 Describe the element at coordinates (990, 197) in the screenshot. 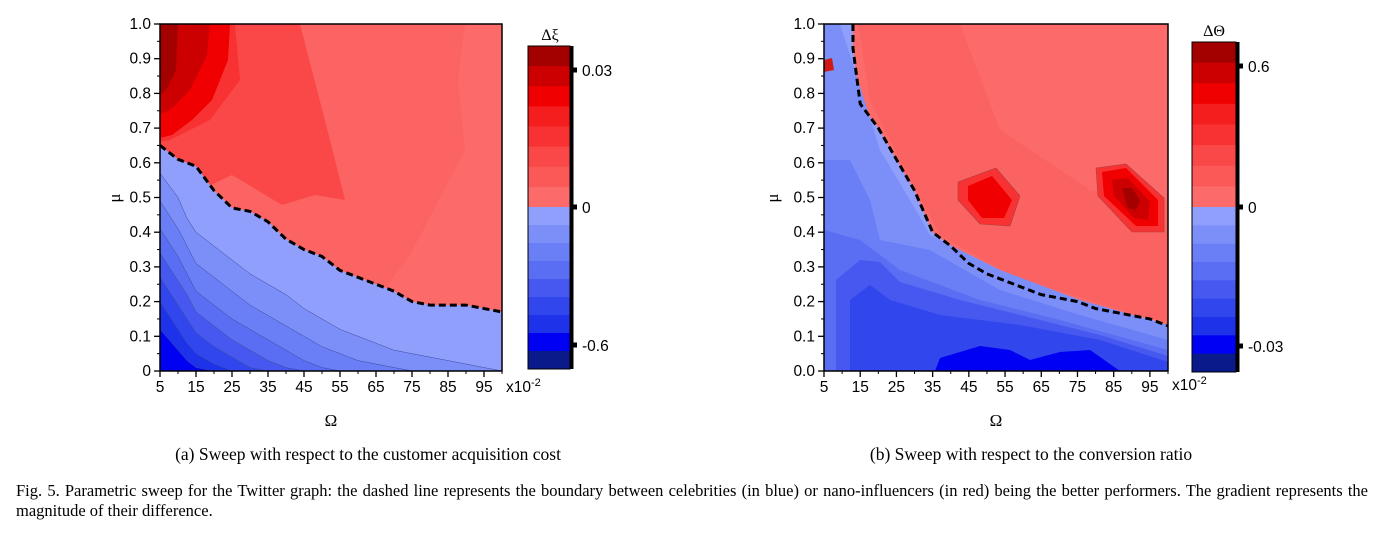

I see `hotspot-1-inner` at that location.